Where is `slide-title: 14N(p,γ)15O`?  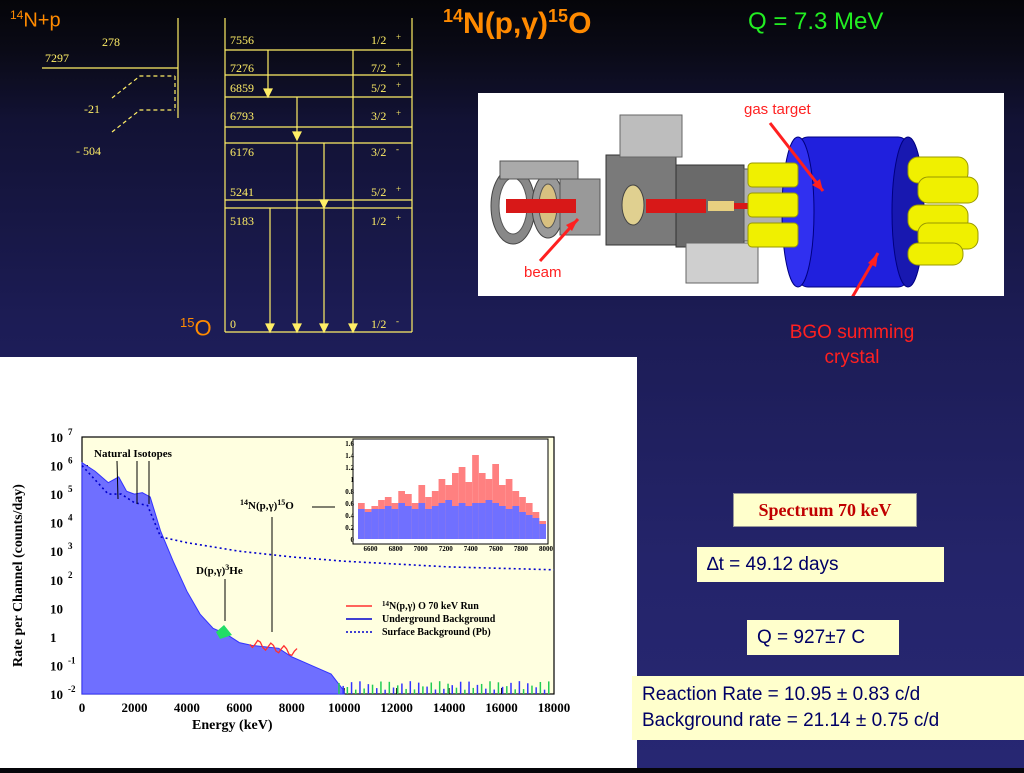
slide-title: 14N(p,γ)15O is located at coordinates (517, 23).